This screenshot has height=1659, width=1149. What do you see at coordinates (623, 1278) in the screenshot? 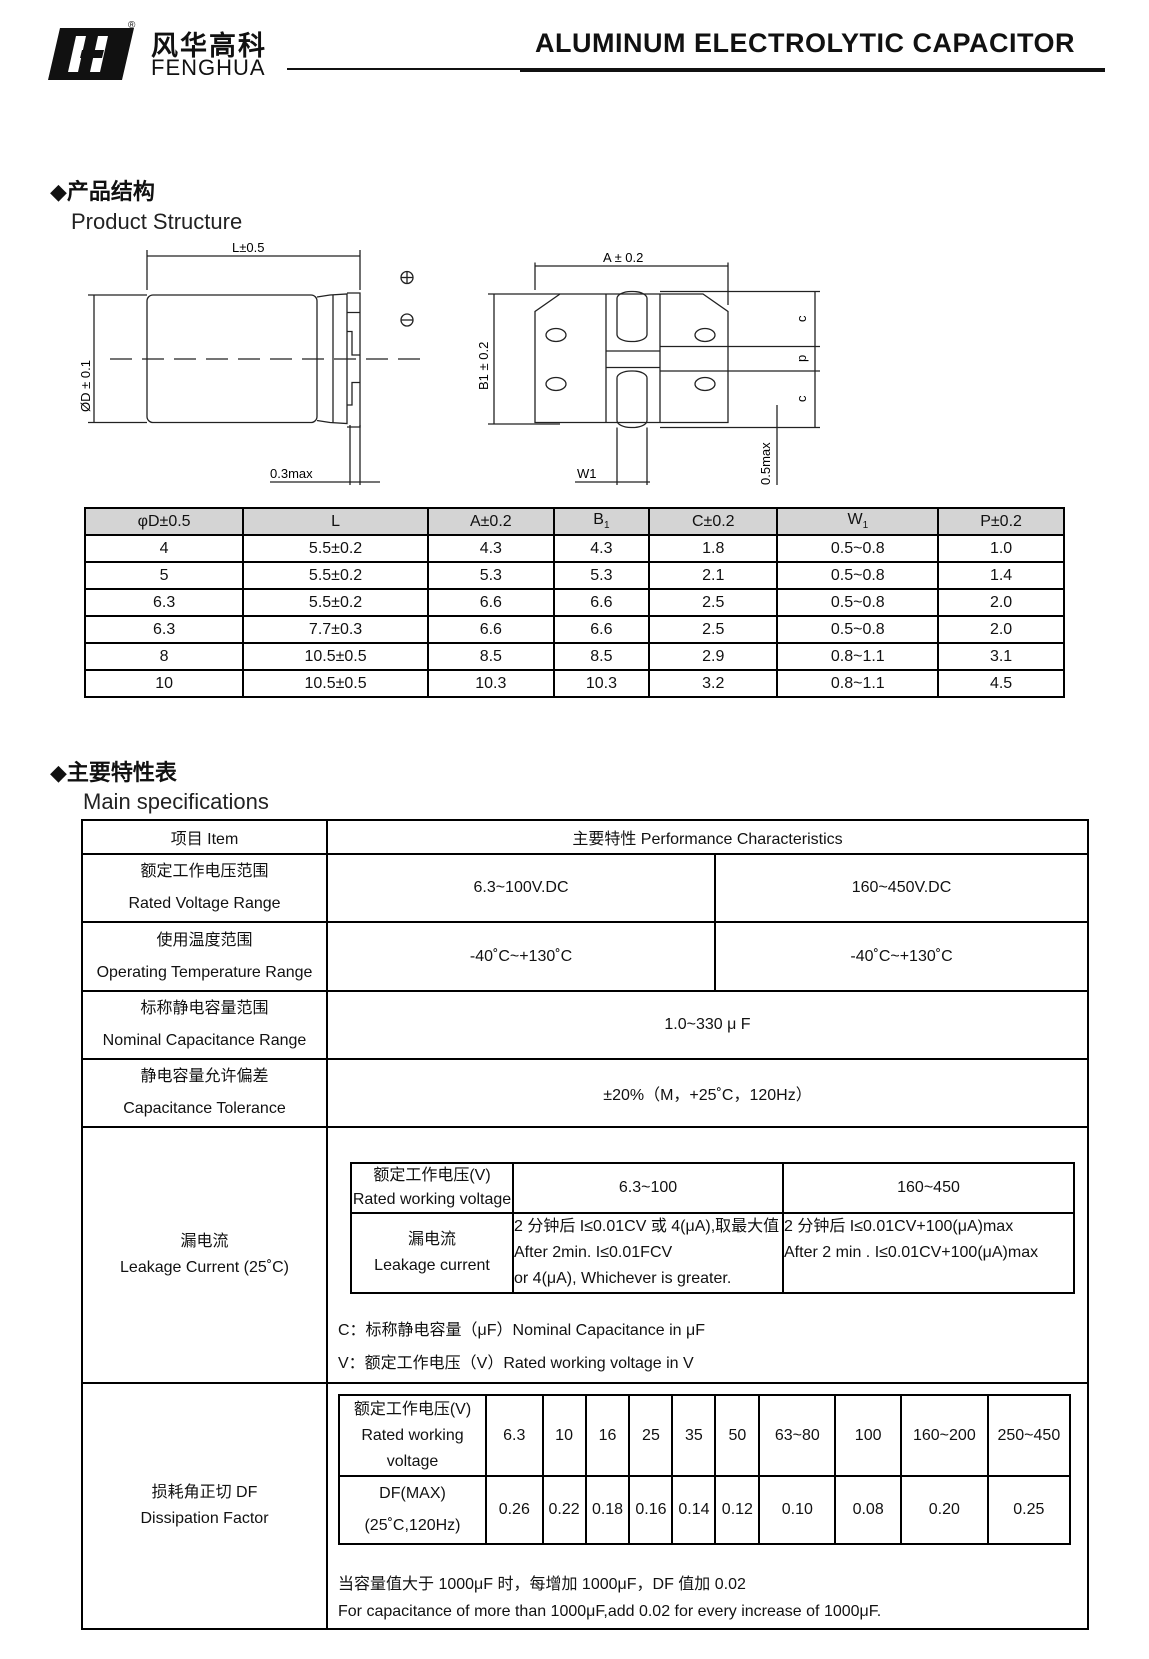
I see `leak-low-line: or 4(μA), Whichever is greater.` at bounding box center [623, 1278].